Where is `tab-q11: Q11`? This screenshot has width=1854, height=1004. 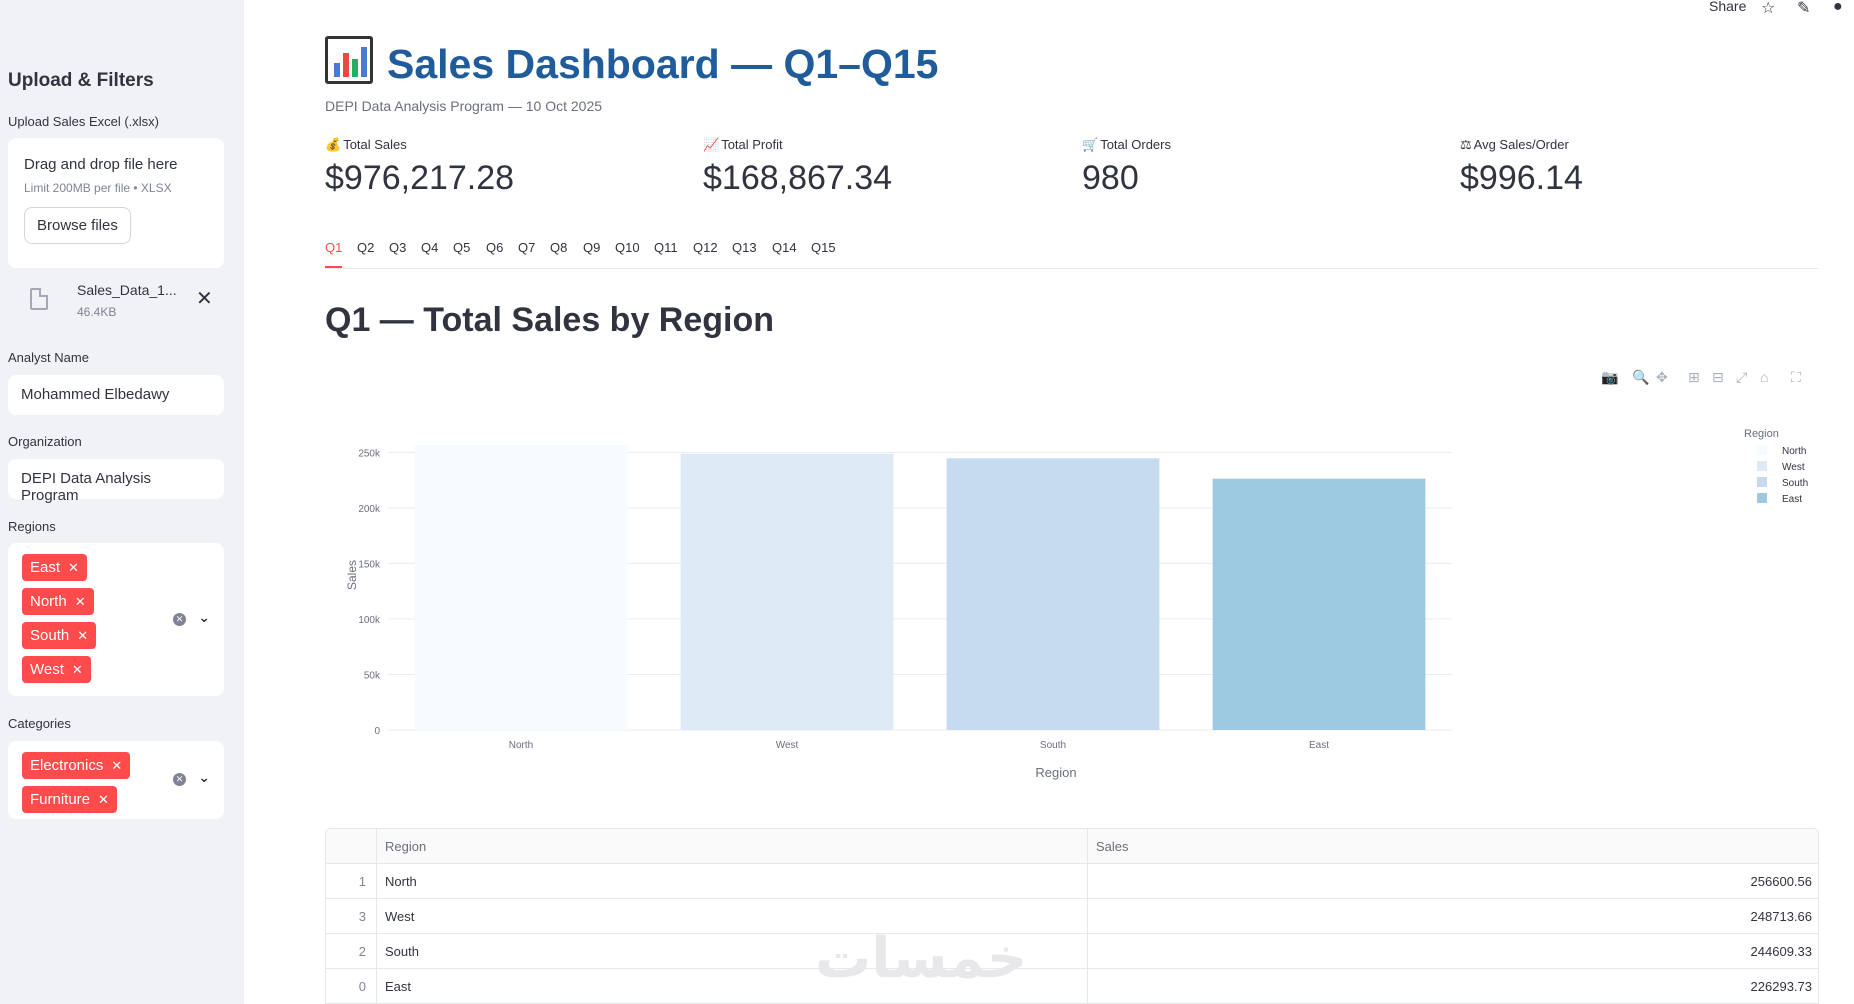
tab-q11: Q11 is located at coordinates (666, 247).